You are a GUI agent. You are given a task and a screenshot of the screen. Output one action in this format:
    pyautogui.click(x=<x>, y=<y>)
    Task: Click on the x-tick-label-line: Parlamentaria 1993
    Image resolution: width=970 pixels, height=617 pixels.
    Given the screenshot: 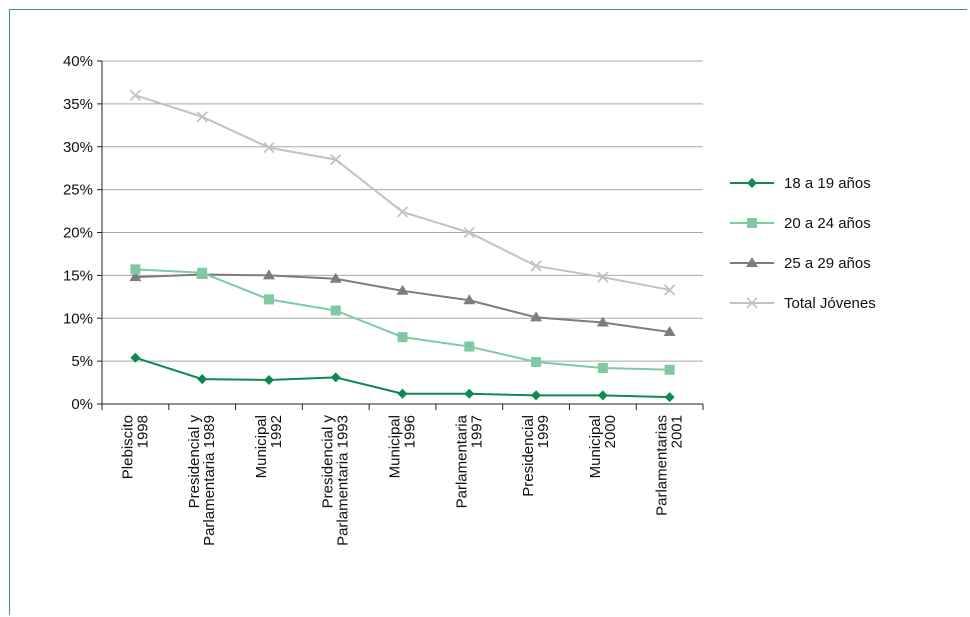 What is the action you would take?
    pyautogui.click(x=343, y=480)
    